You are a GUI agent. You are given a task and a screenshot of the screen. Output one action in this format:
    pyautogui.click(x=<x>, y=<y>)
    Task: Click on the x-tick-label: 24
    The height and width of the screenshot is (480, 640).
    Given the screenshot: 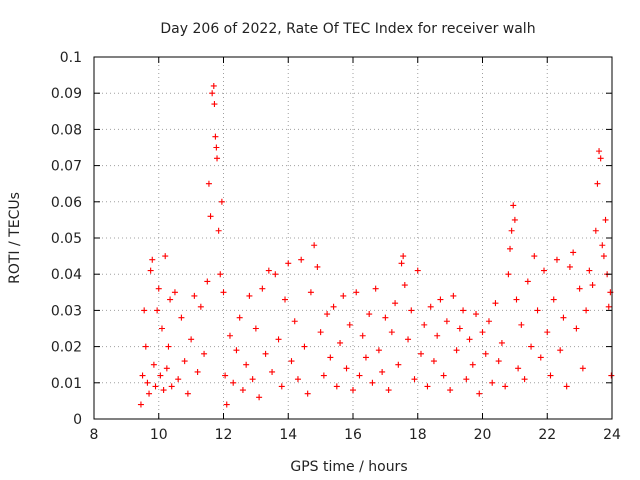 What is the action you would take?
    pyautogui.click(x=612, y=435)
    